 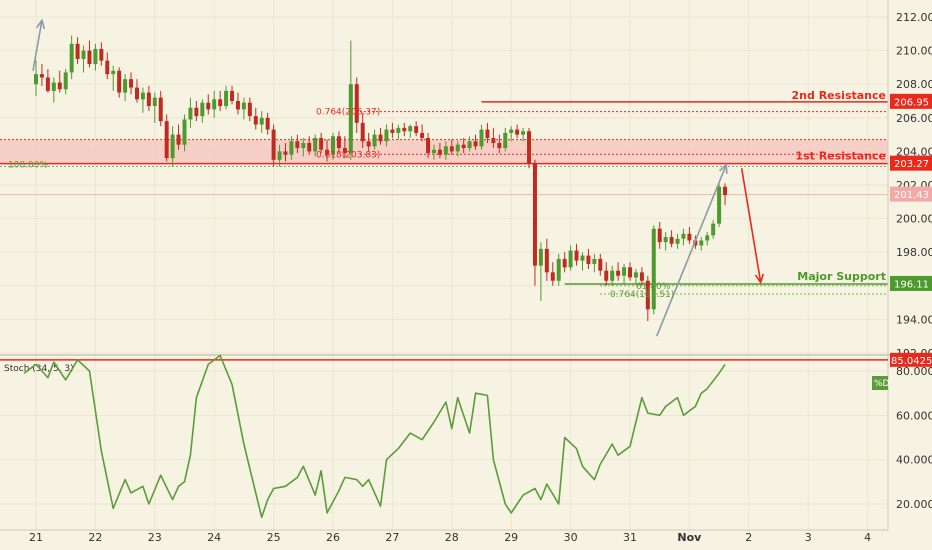 I want to click on first-resistance-tag-text: 203.27, so click(x=911, y=164).